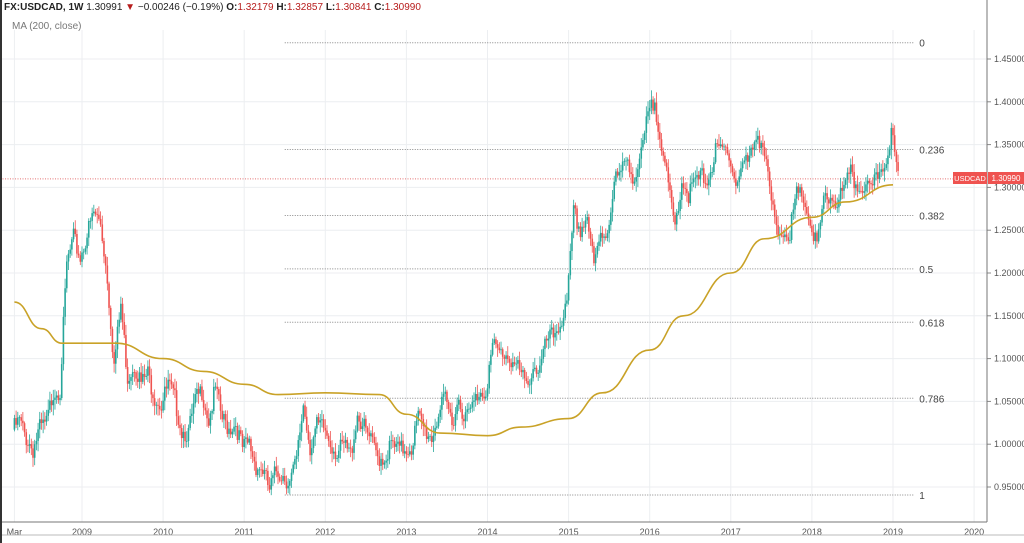 This screenshot has width=1024, height=543. Describe the element at coordinates (44, 7) in the screenshot. I see `symbol-name: FX:USDCAD, 1W` at that location.